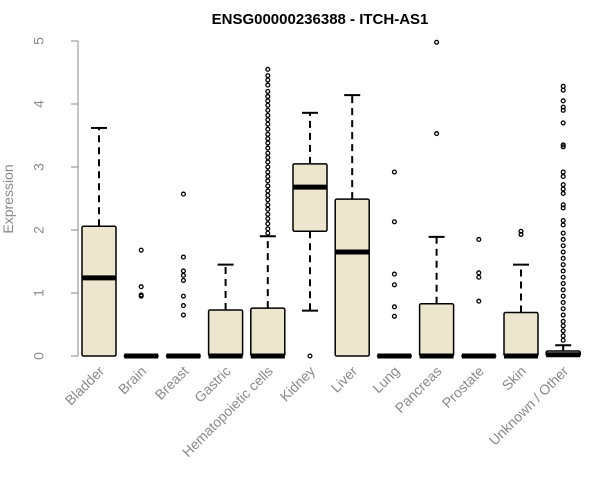 The height and width of the screenshot is (500, 600). Describe the element at coordinates (39, 41) in the screenshot. I see `y-tick-label-5: 5` at that location.